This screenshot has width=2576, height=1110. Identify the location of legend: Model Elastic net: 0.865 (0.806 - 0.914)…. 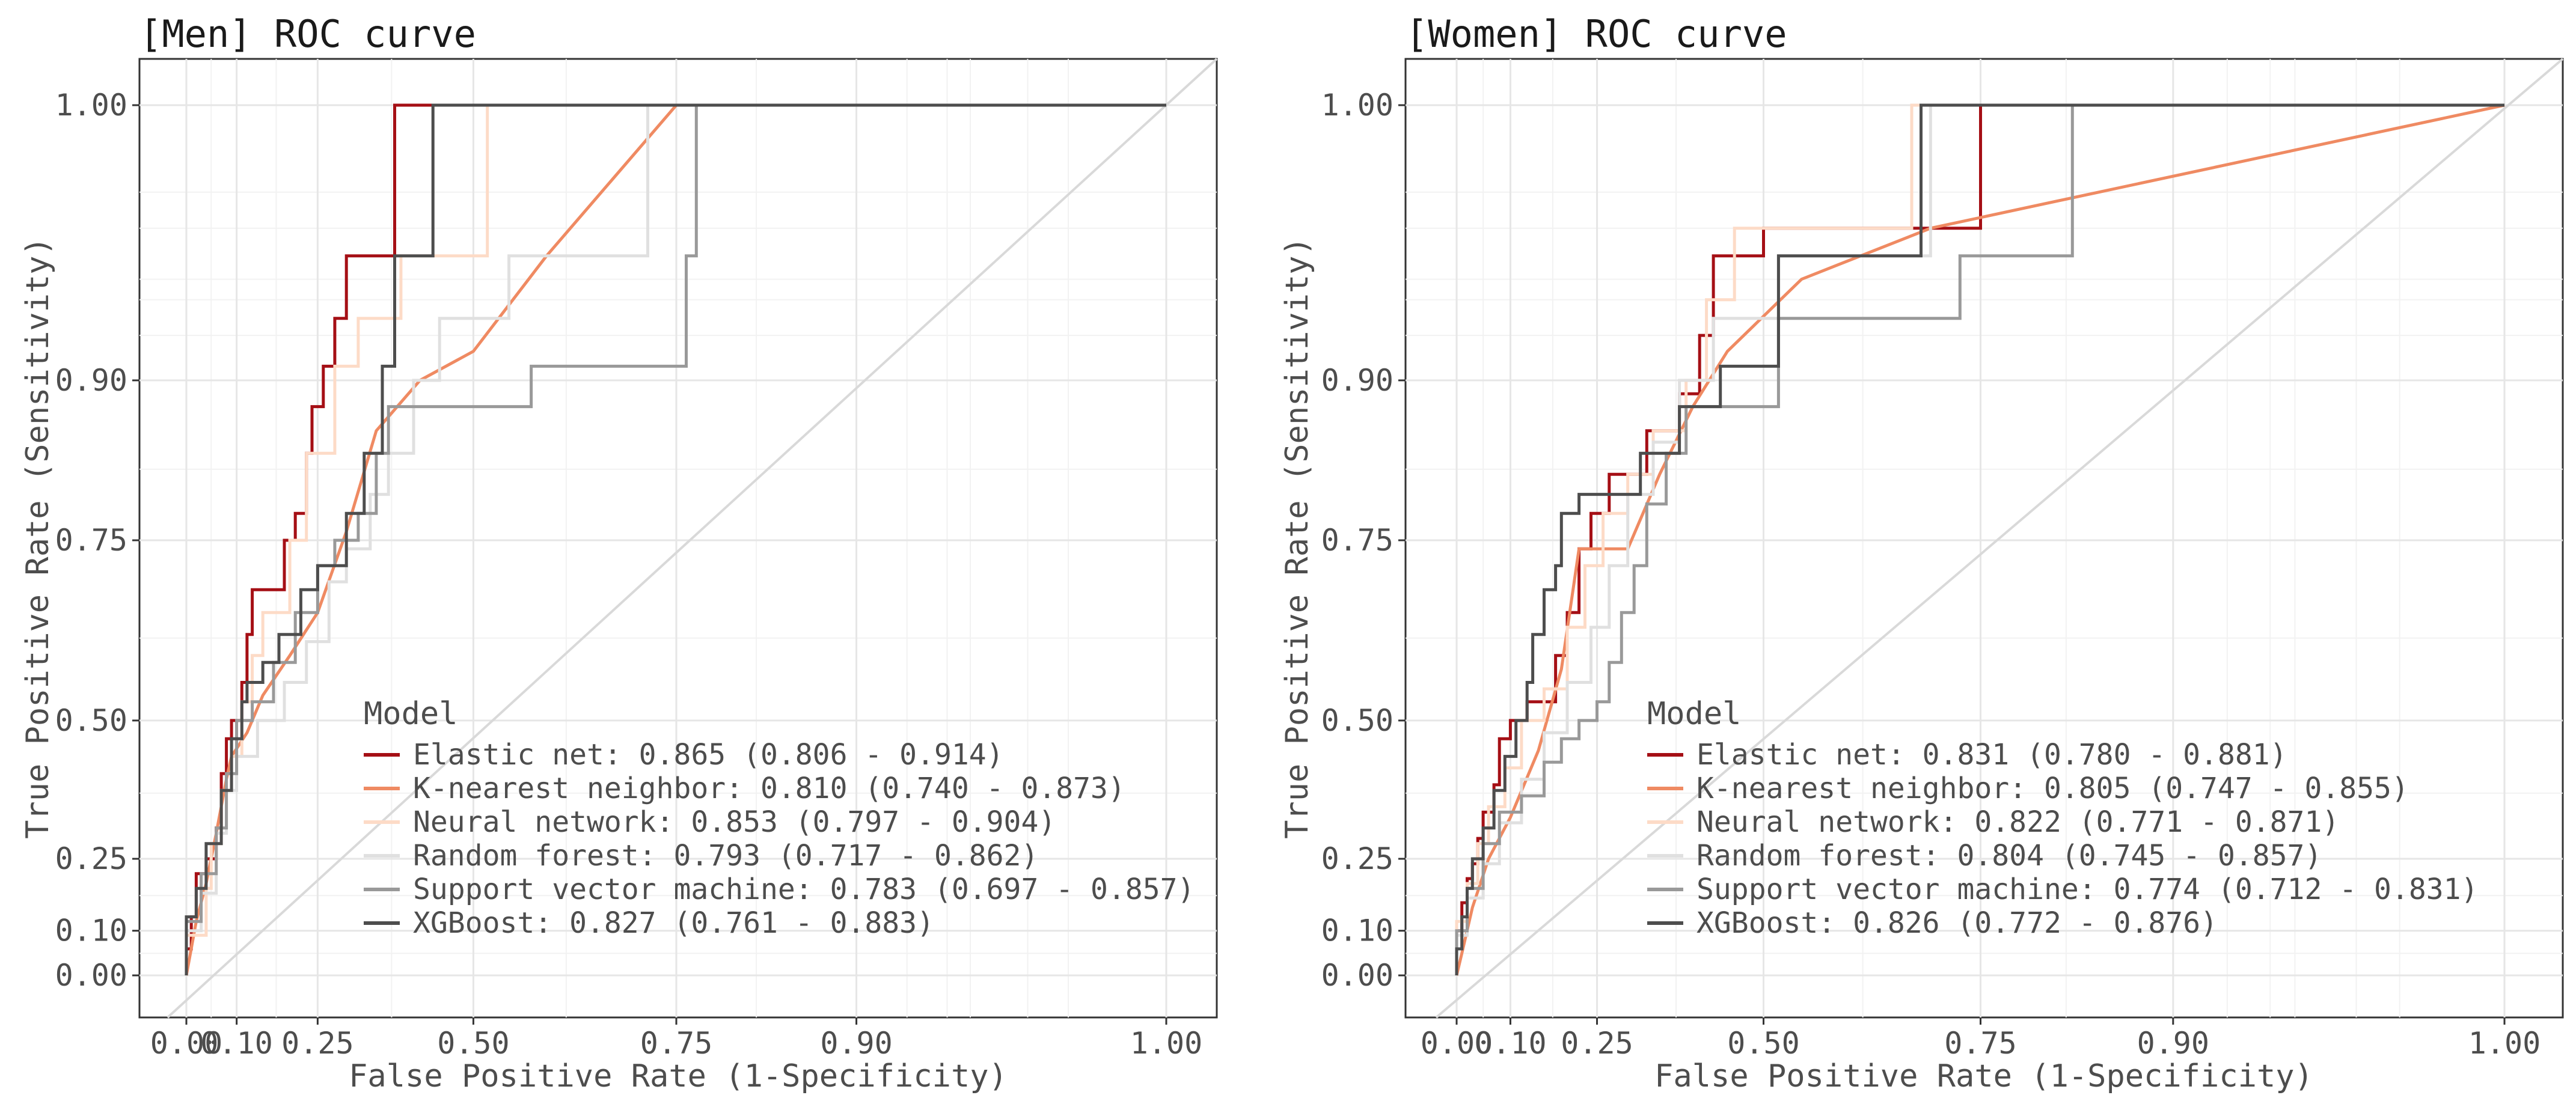
(779, 818).